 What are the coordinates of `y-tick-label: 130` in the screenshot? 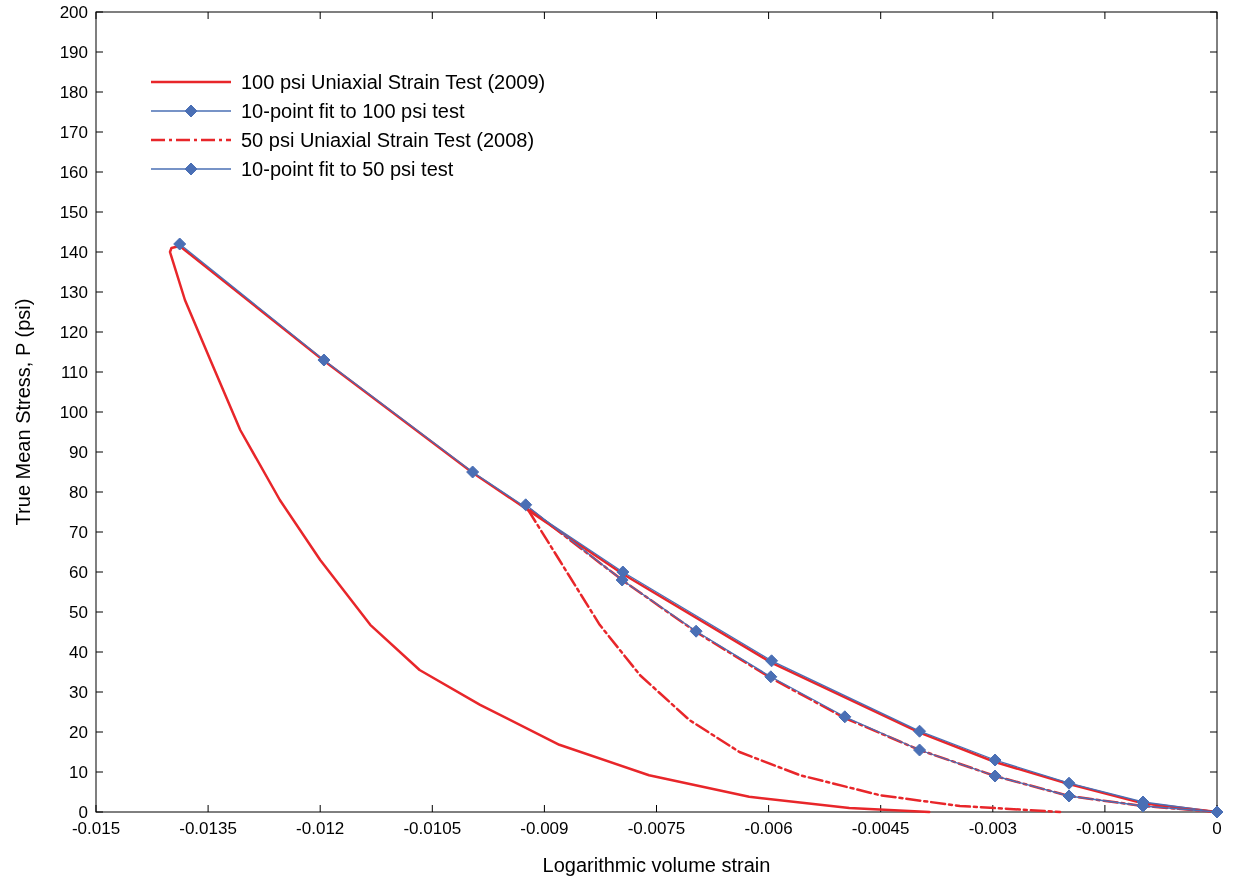 It's located at (73, 292).